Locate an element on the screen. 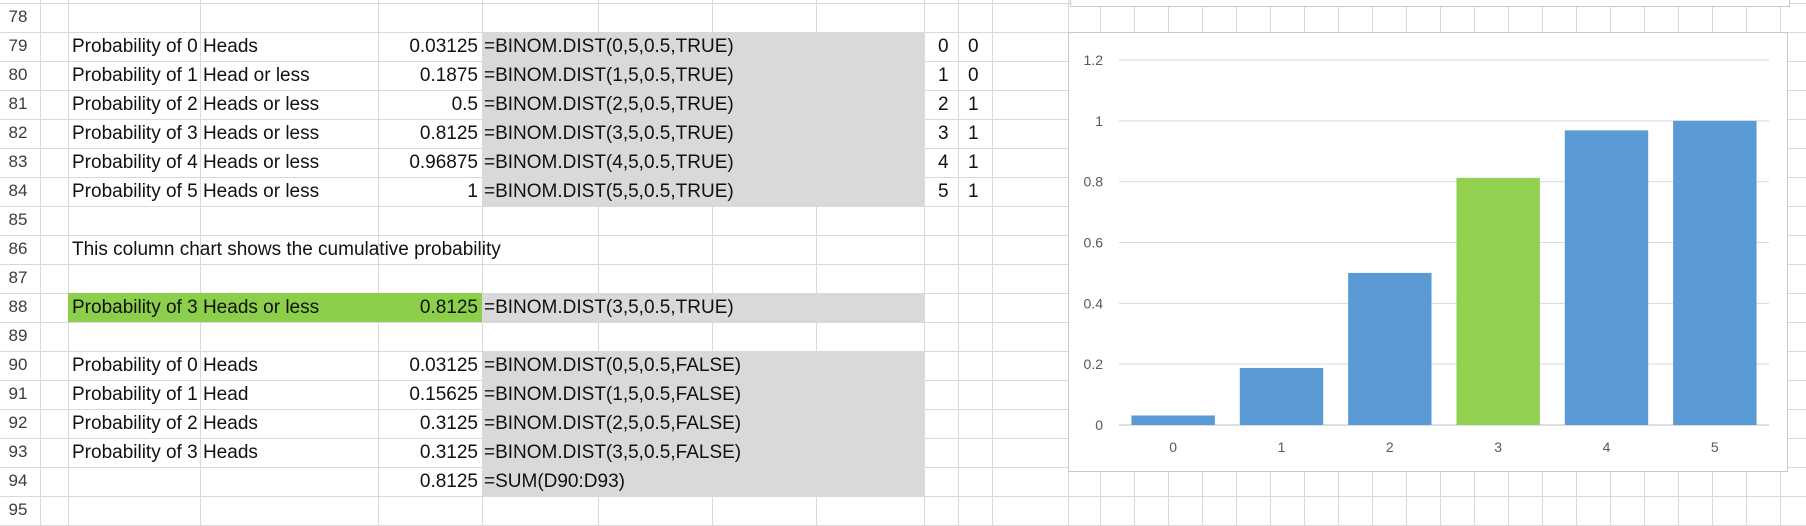  row-number: 92 is located at coordinates (18, 422).